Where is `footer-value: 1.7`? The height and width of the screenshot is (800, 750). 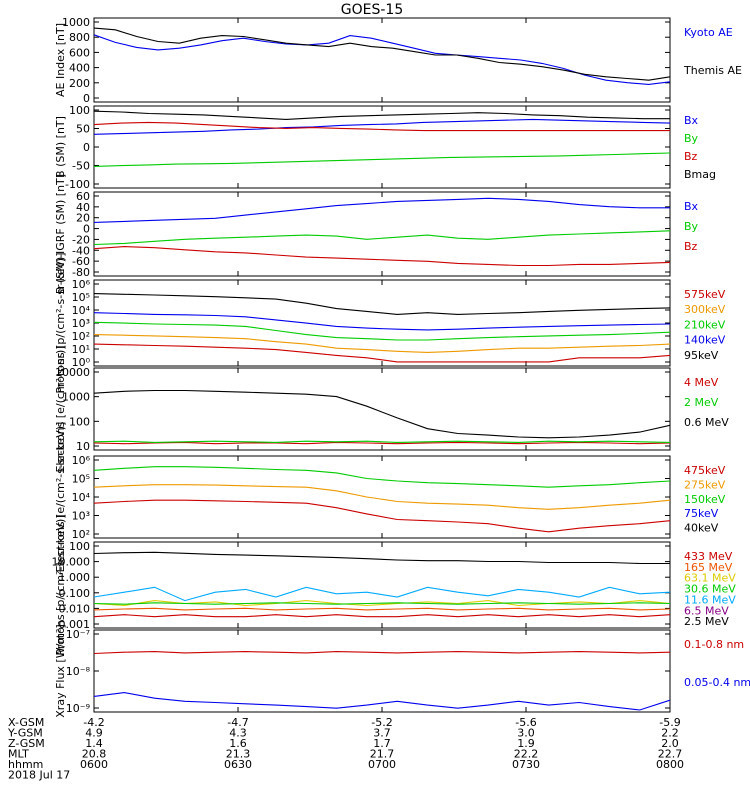
footer-value: 1.7 is located at coordinates (382, 743).